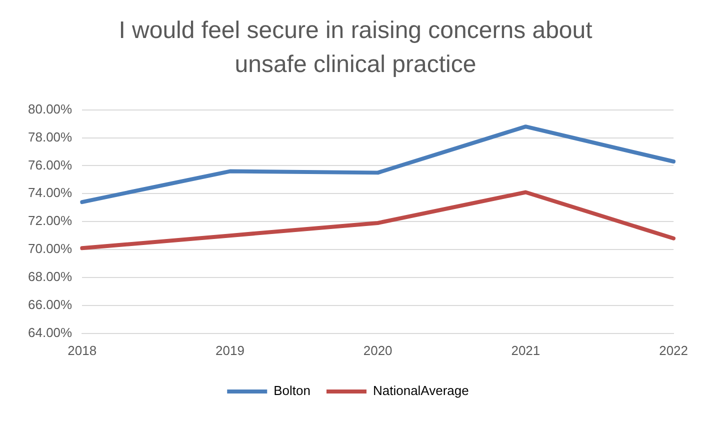 Image resolution: width=711 pixels, height=432 pixels. Describe the element at coordinates (50, 108) in the screenshot. I see `y-tick-label: 80.00%` at that location.